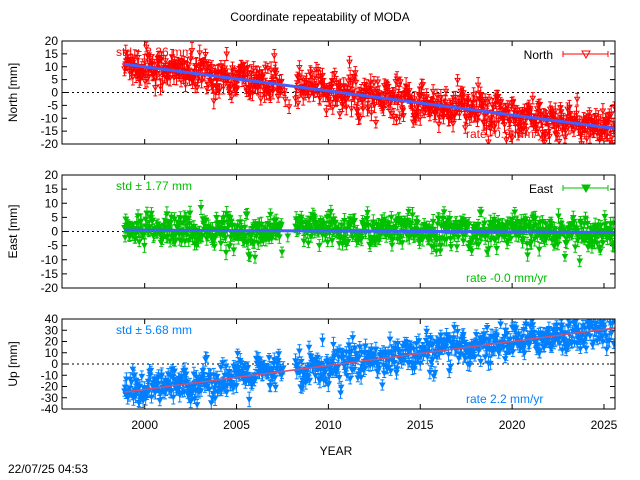 This screenshot has width=640, height=480. Describe the element at coordinates (48, 469) in the screenshot. I see `timestamp: 22/07/25 04:53` at that location.